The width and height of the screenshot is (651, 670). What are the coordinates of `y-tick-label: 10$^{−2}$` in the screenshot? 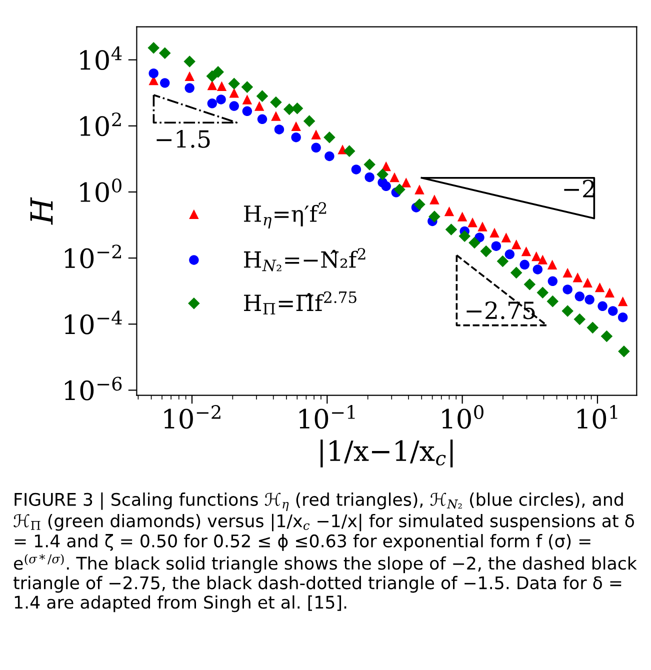 It's located at (92, 256).